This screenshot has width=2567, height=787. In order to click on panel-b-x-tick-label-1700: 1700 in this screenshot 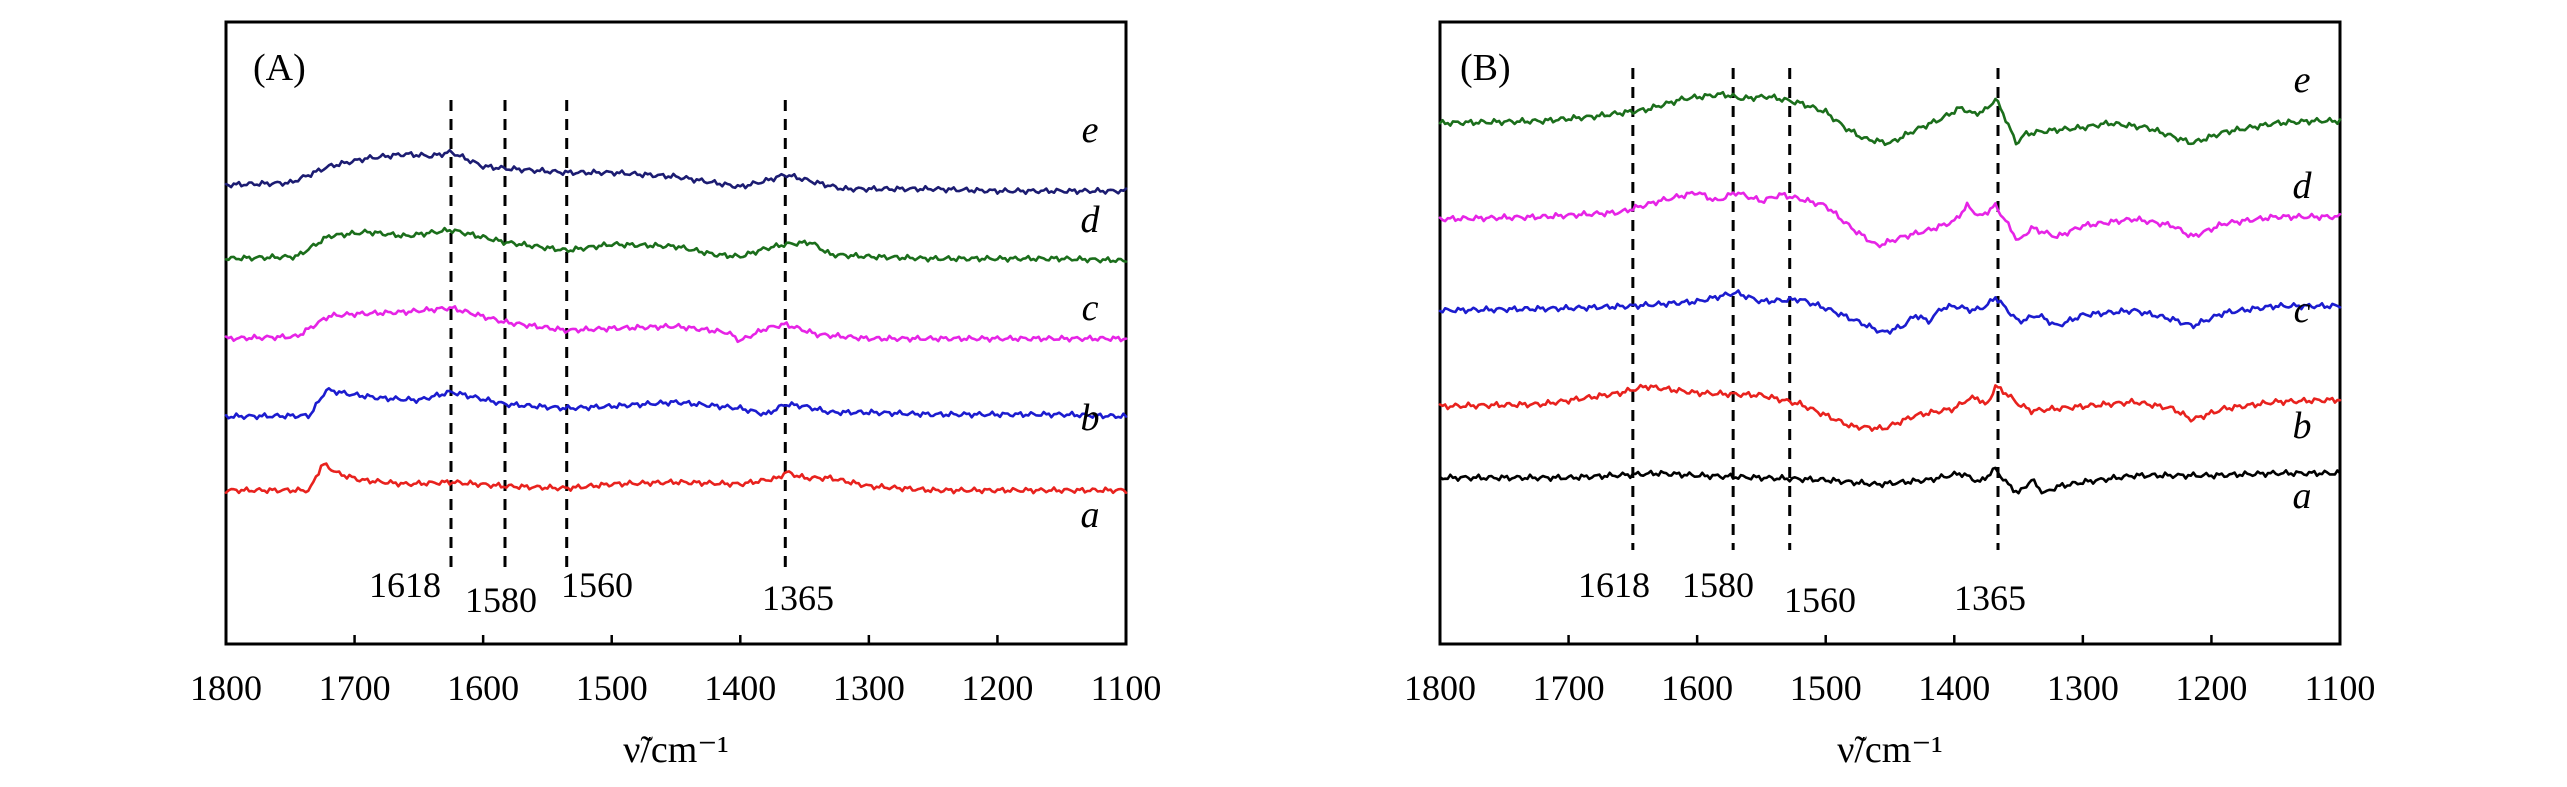, I will do `click(1569, 688)`.